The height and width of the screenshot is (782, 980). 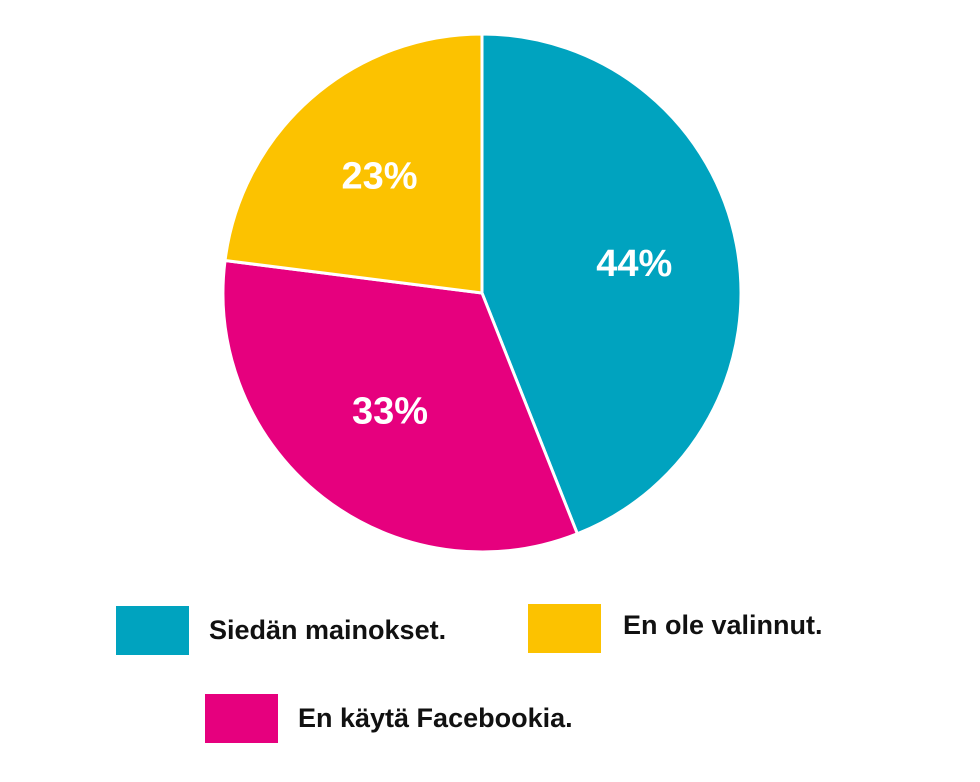 I want to click on legend-item-en-kayta-facebookia: En käytä Facebookia., so click(x=389, y=718).